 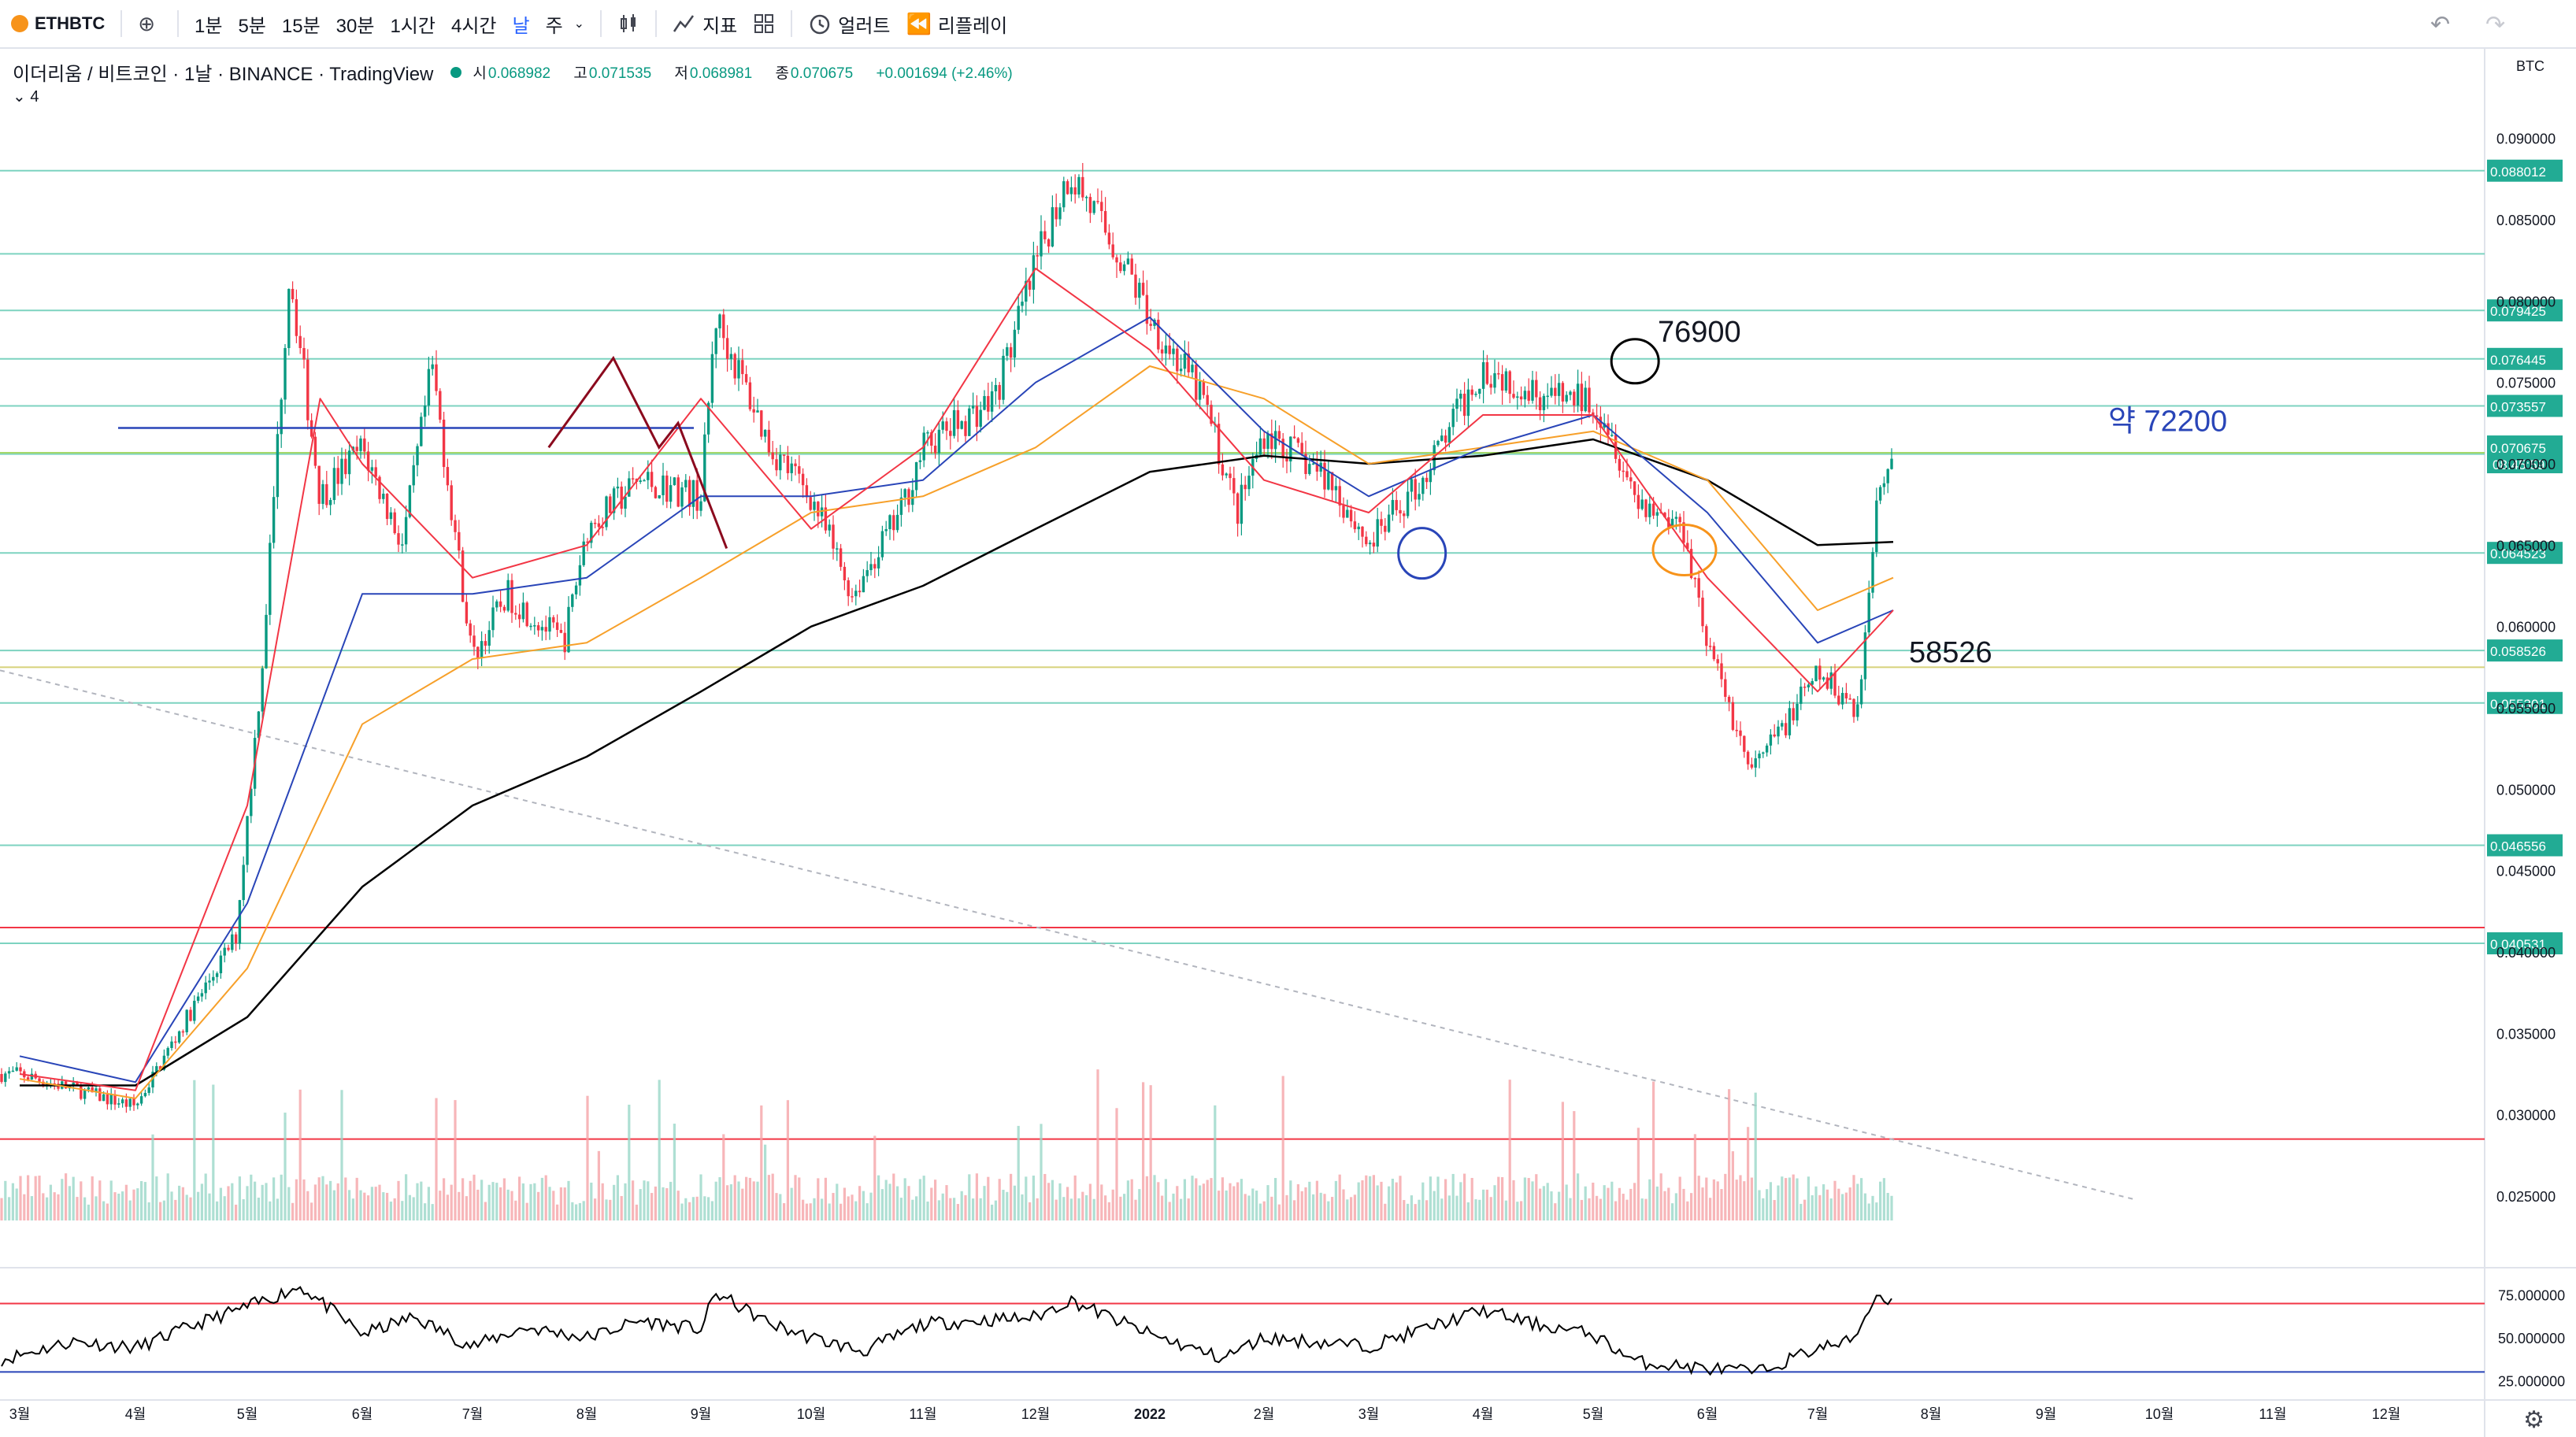 What do you see at coordinates (2533, 1420) in the screenshot?
I see `gear-icon: ⚙` at bounding box center [2533, 1420].